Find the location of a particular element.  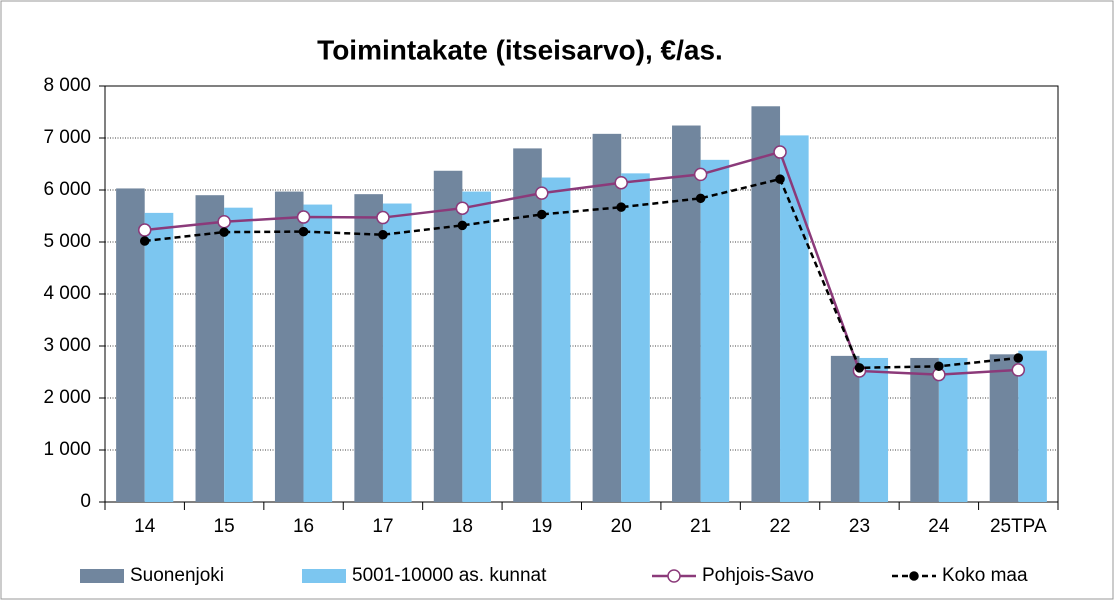

legend-label: Koko maa is located at coordinates (985, 575).